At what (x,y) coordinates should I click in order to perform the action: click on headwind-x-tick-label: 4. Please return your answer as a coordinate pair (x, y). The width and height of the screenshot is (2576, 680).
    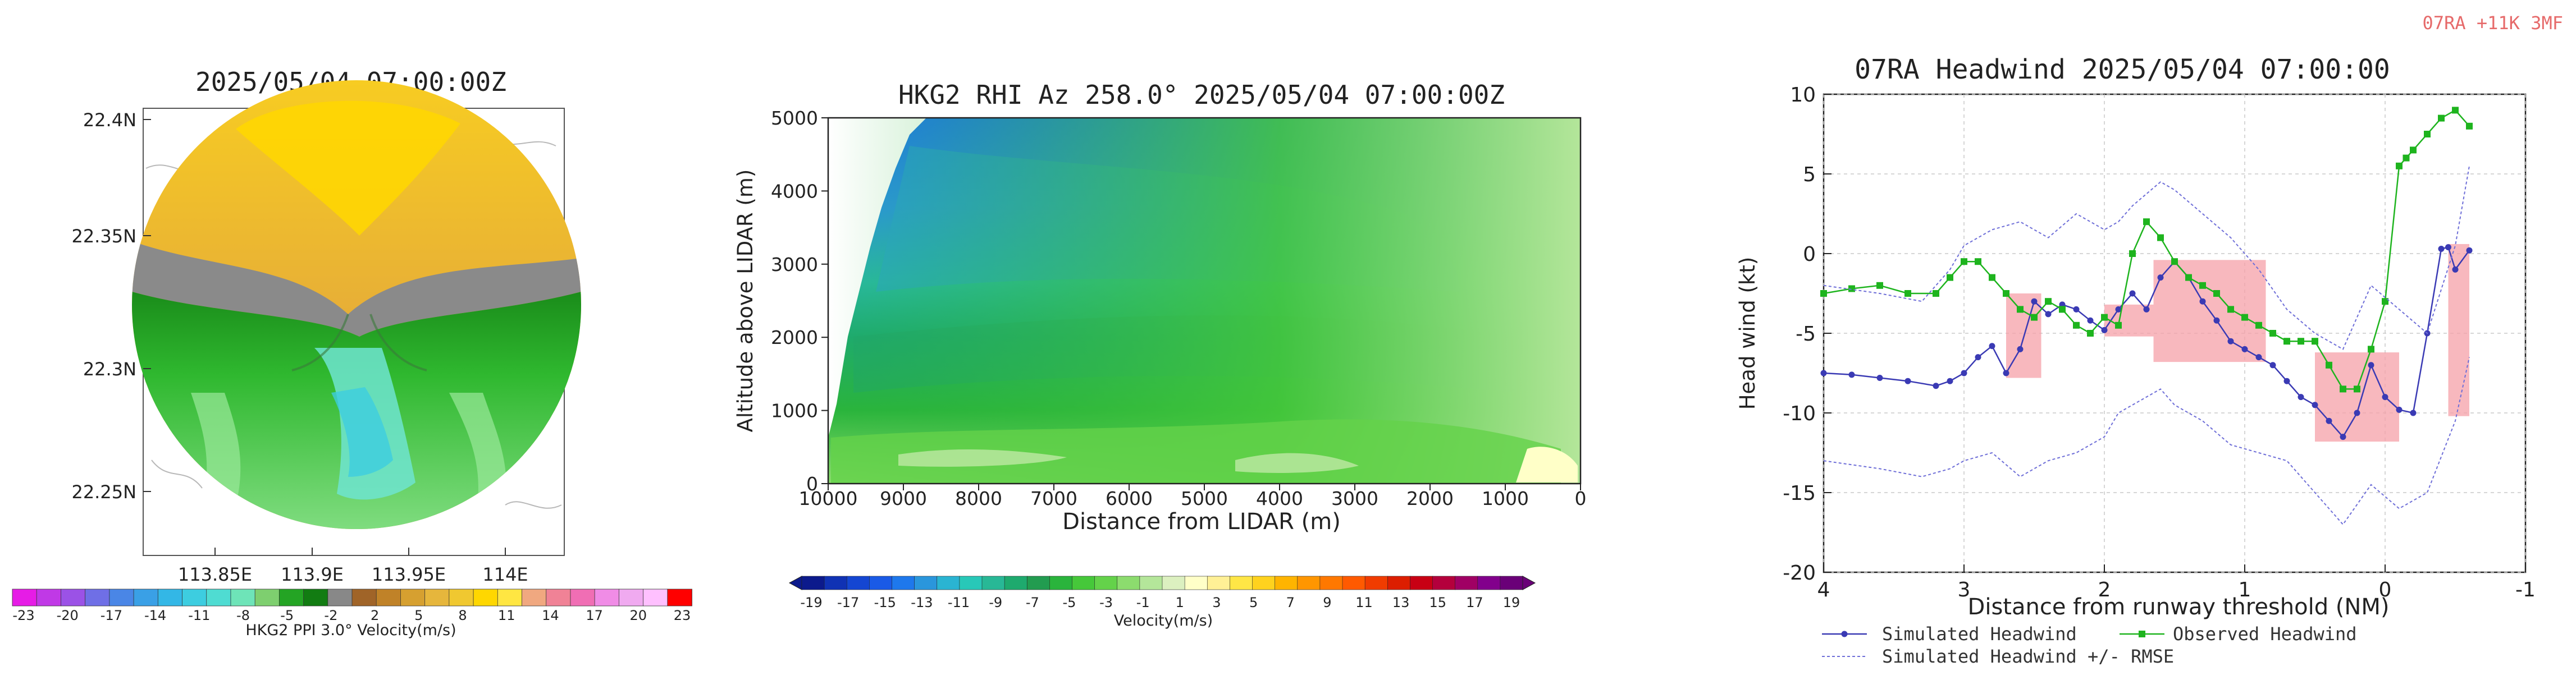
    Looking at the image, I should click on (1823, 589).